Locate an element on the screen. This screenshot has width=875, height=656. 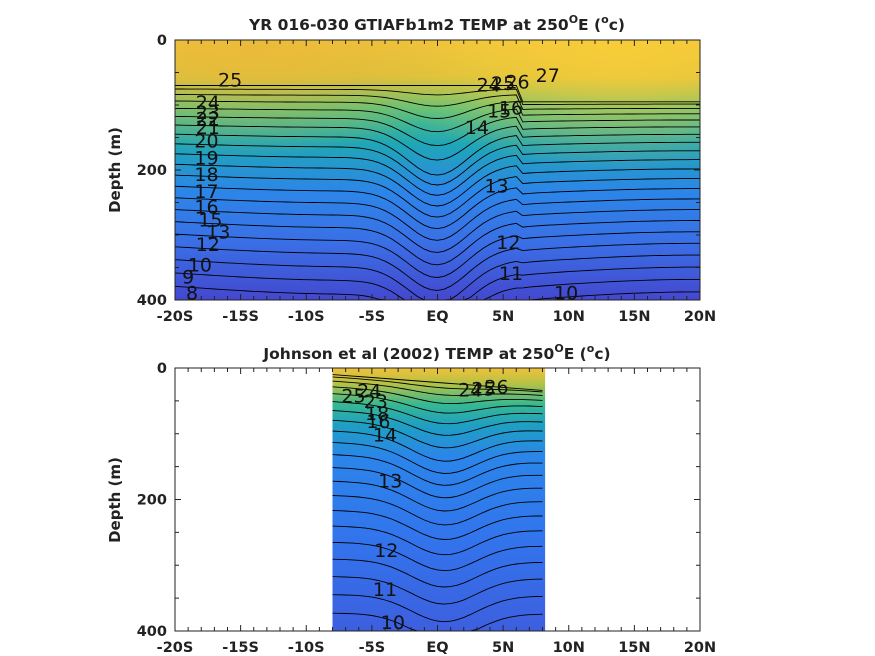
contour-label: 18 is located at coordinates (206, 175).